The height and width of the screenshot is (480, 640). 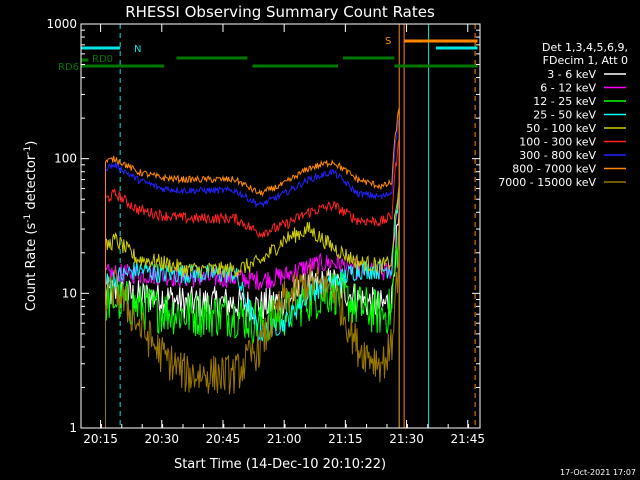 I want to click on legend-label-1: 3 - 6 keV, so click(x=571, y=74).